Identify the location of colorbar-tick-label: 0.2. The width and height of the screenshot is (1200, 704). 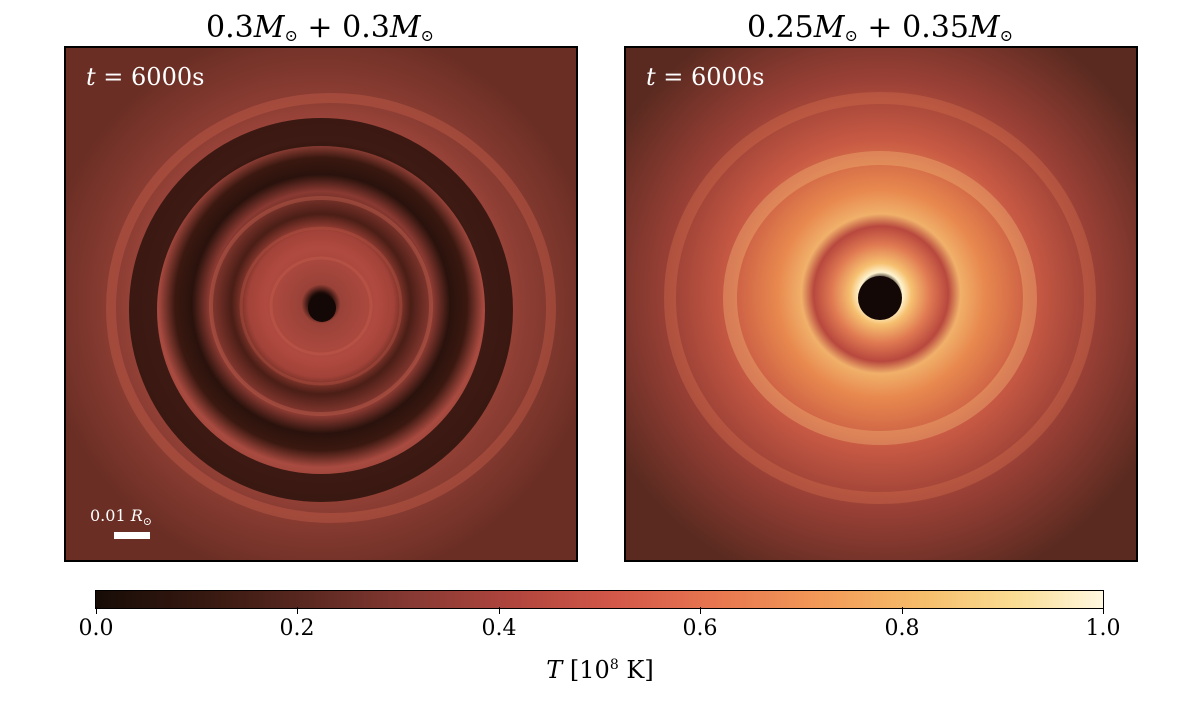
(297, 628).